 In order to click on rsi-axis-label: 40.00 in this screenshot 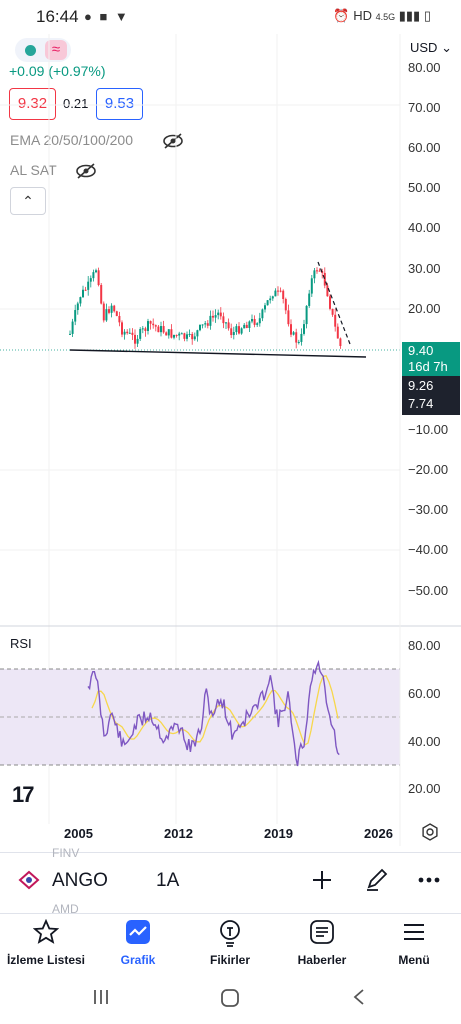, I will do `click(424, 741)`.